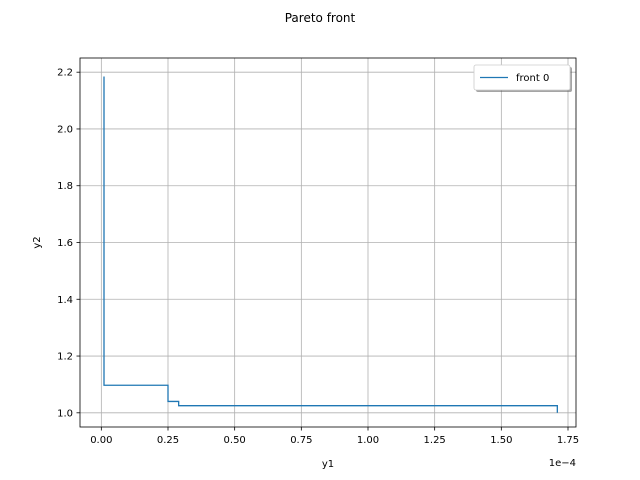  I want to click on x-tick-label: 0.75, so click(301, 440).